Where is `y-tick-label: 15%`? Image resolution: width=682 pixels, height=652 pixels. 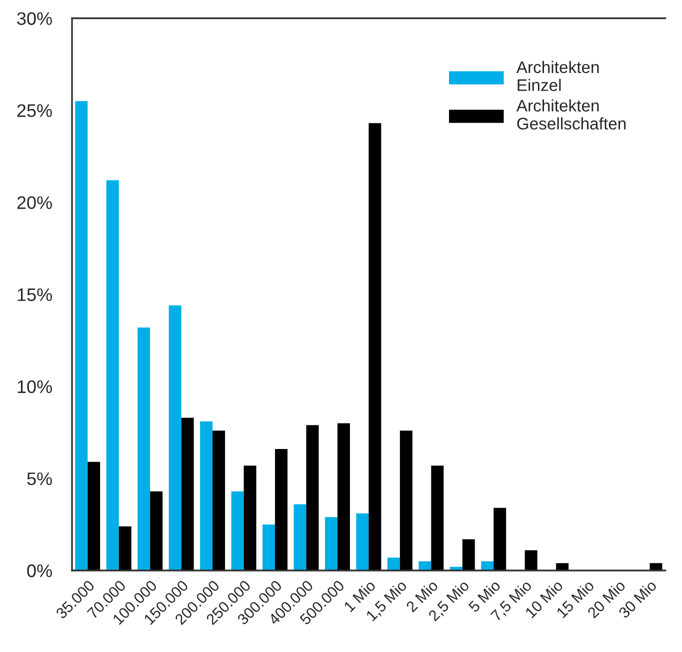
y-tick-label: 15% is located at coordinates (35, 295).